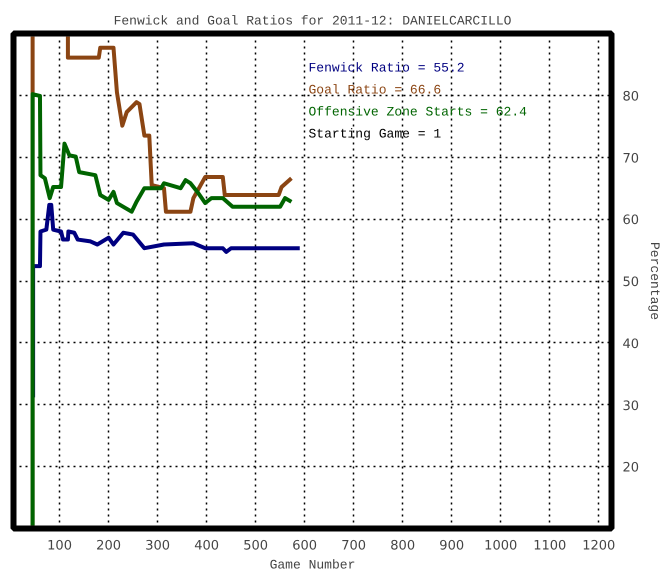  I want to click on text: Goal Ratio = 66.6, so click(375, 90).